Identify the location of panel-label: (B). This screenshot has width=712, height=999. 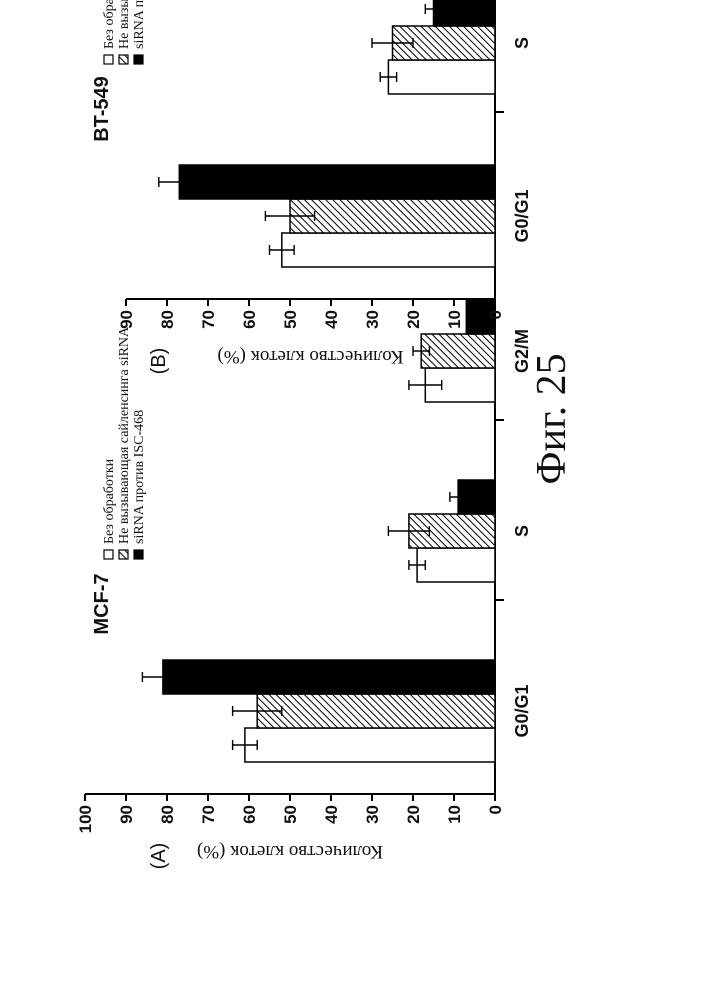
(159, 361).